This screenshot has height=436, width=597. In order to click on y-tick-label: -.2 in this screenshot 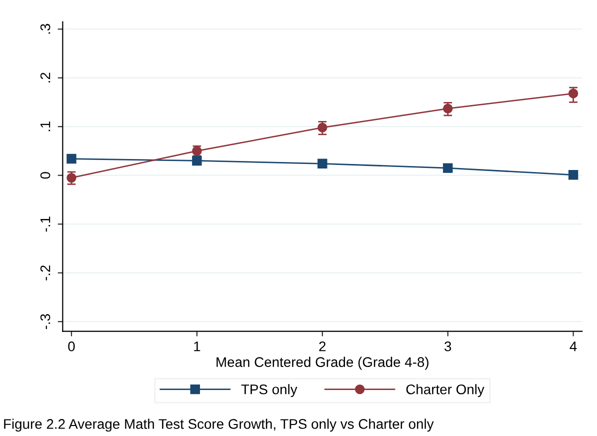, I will do `click(45, 272)`.